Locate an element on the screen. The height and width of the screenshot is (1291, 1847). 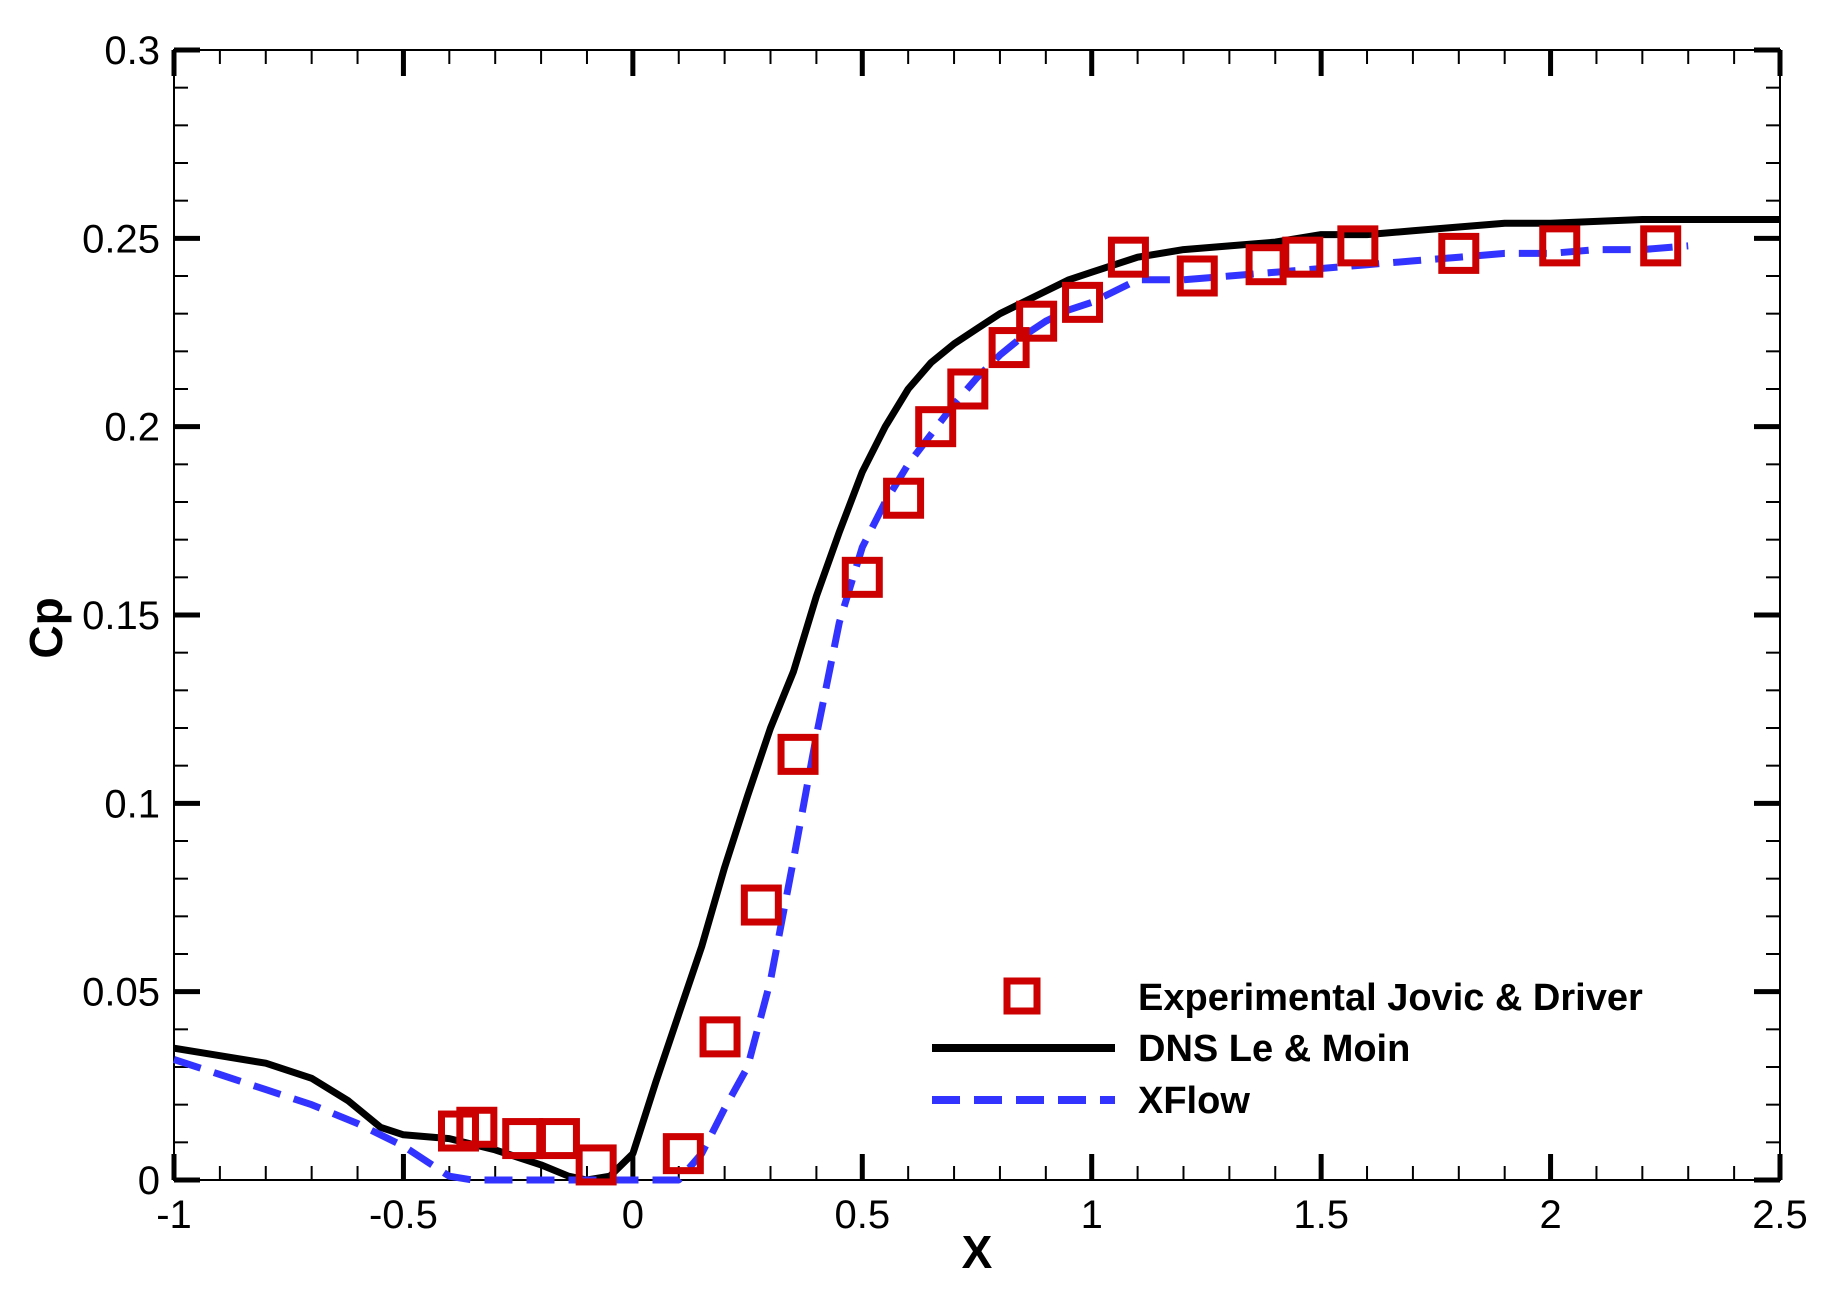
x-tick-label: 2 is located at coordinates (1550, 1215).